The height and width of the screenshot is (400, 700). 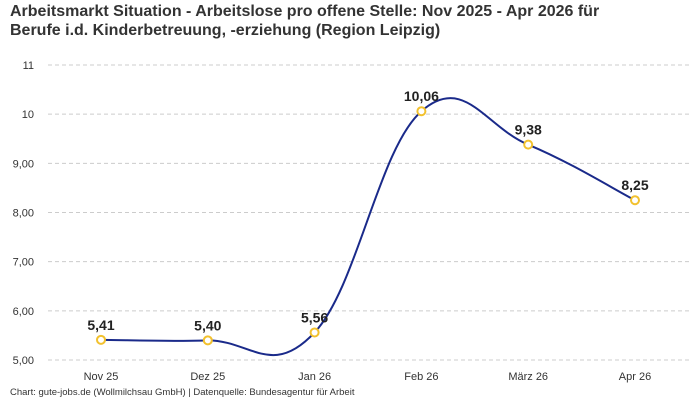 I want to click on data-label: 5,40, so click(x=207, y=325).